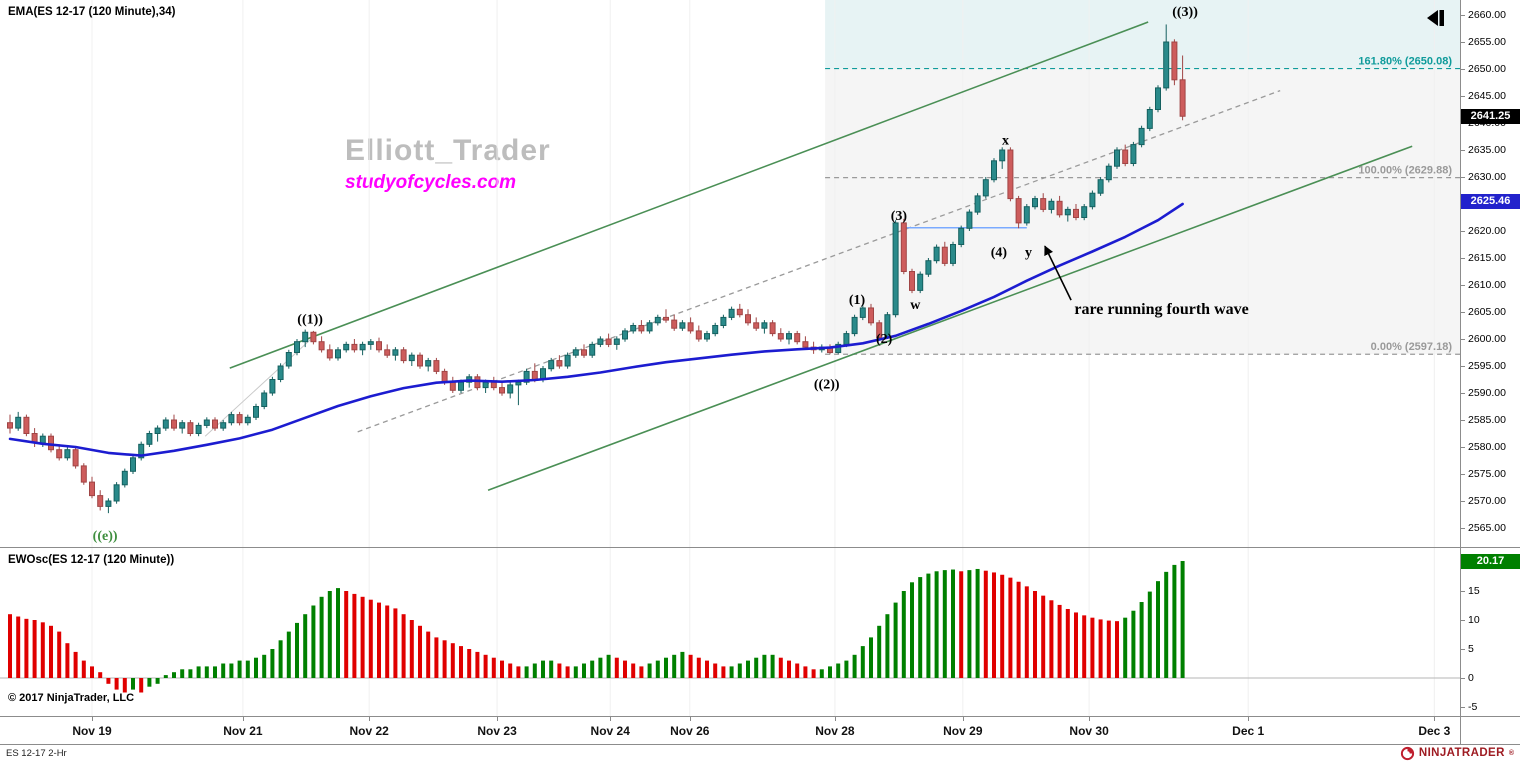 The height and width of the screenshot is (761, 1520). Describe the element at coordinates (448, 150) in the screenshot. I see `watermark-title: Elliott_Trader` at that location.